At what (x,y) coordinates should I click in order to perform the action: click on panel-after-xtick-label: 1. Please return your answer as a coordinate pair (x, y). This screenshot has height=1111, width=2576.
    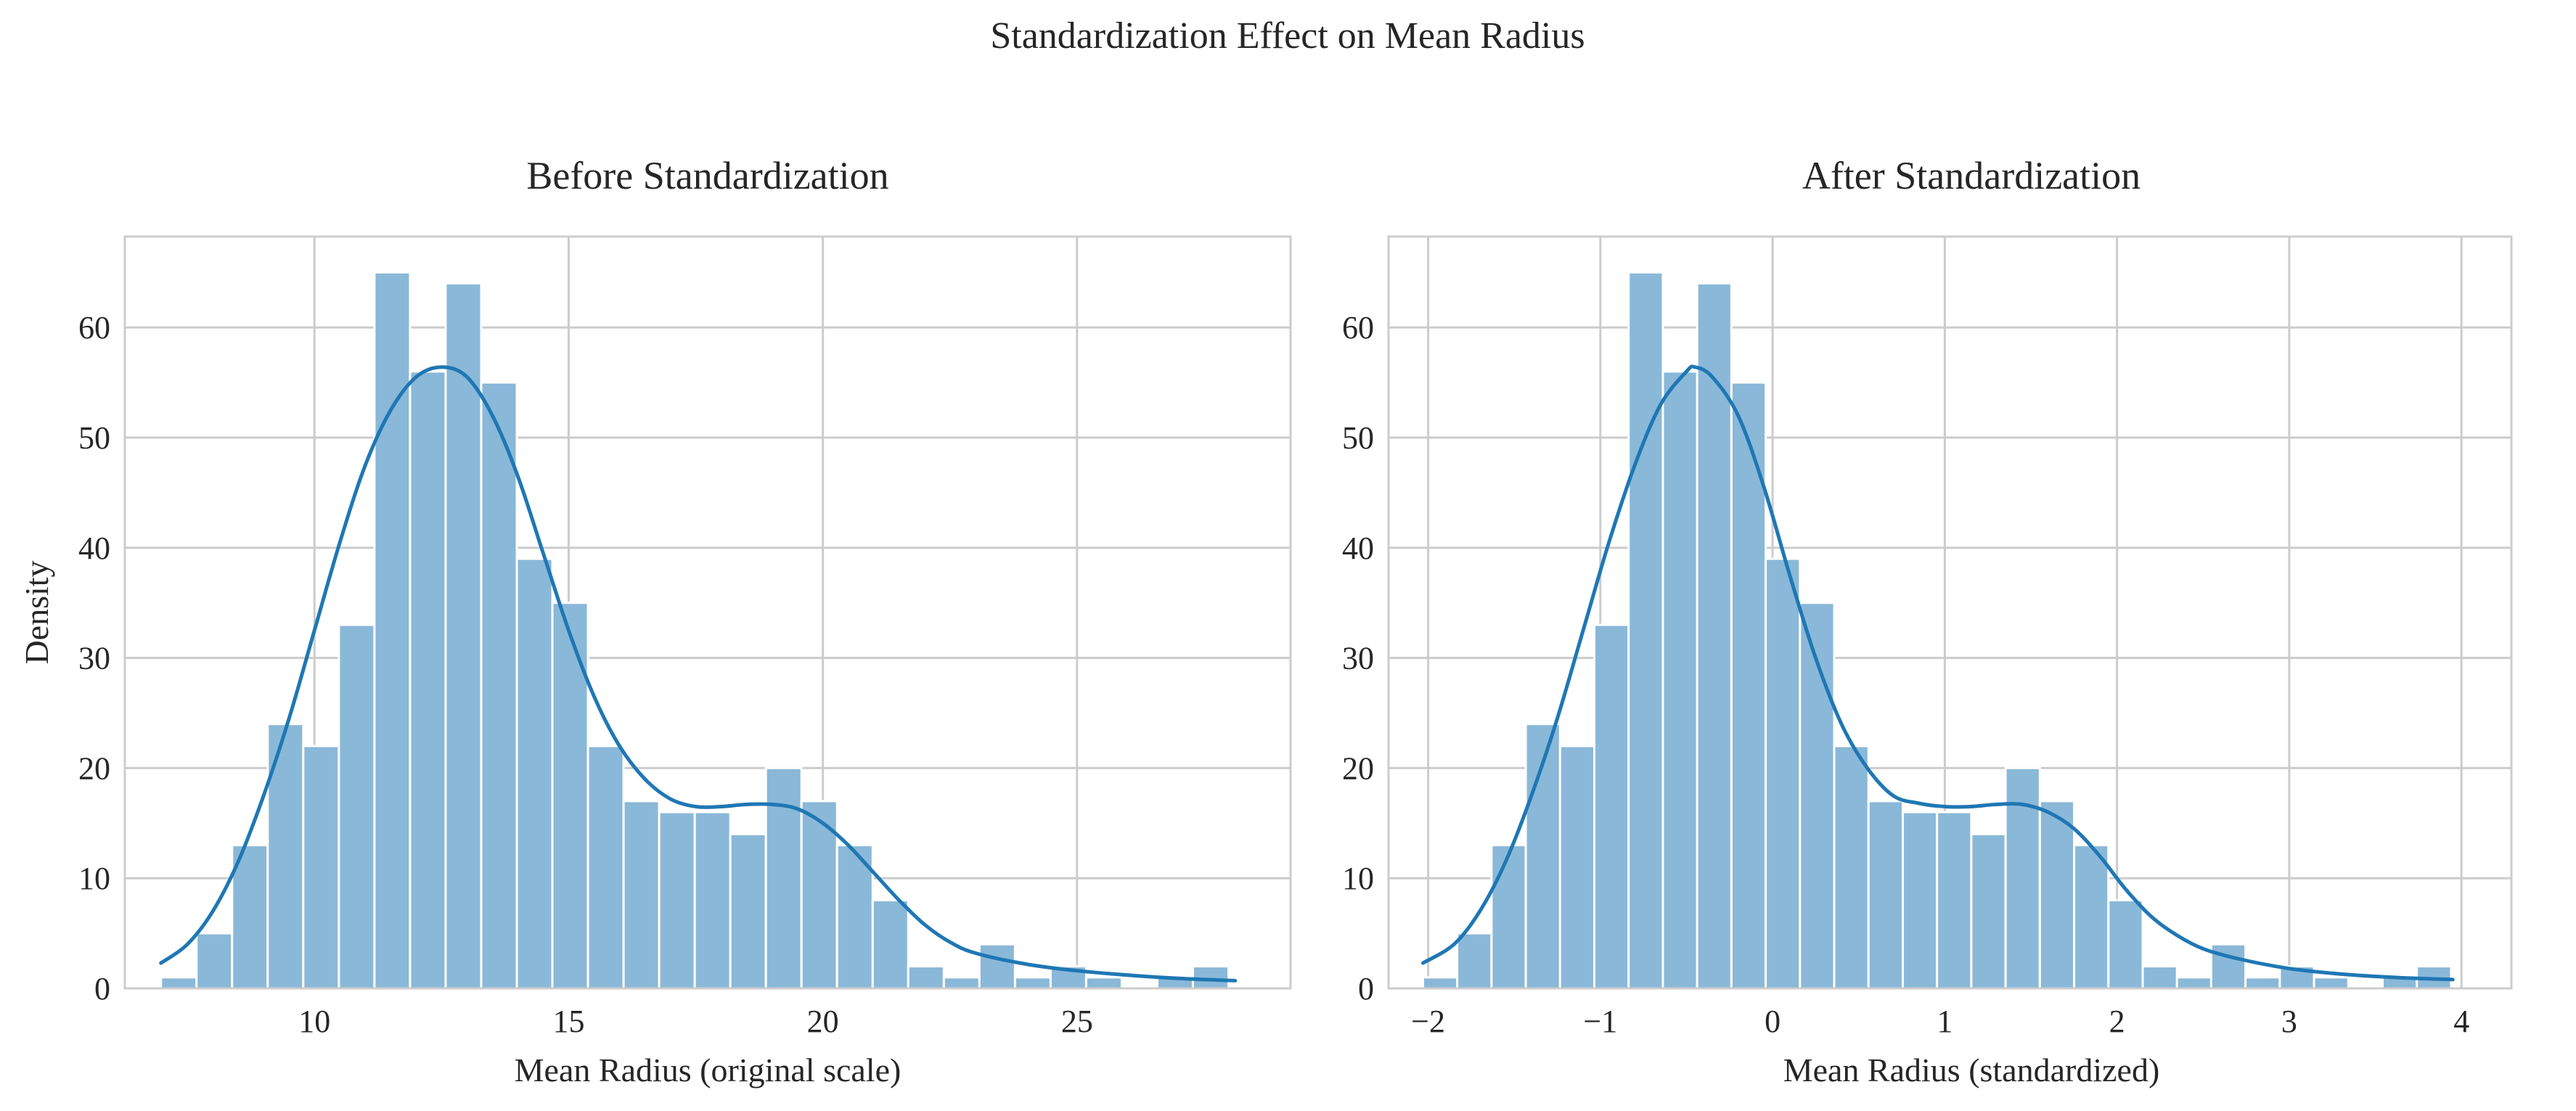
    Looking at the image, I should click on (1945, 1021).